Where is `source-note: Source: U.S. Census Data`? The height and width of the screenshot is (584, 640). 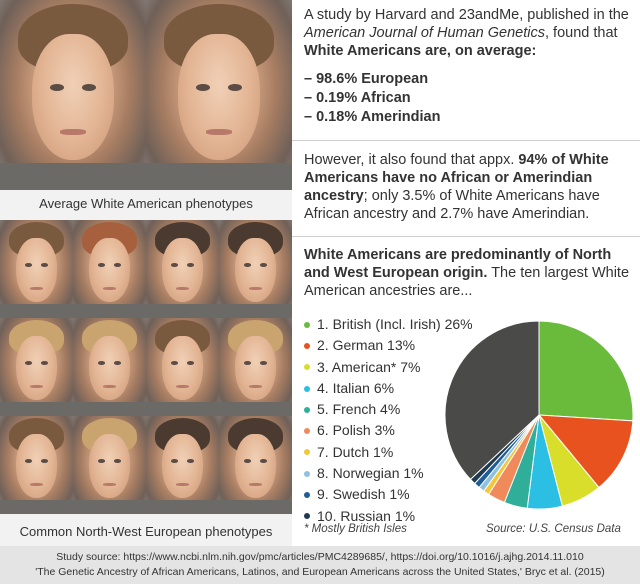 source-note: Source: U.S. Census Data is located at coordinates (553, 529).